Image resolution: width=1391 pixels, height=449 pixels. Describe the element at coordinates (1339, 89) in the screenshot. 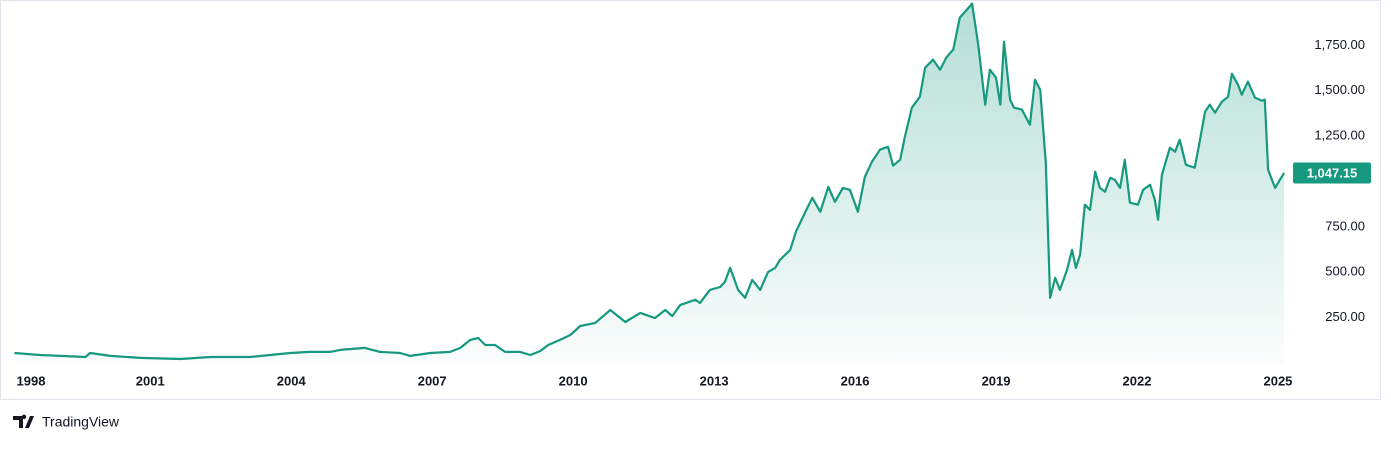

I see `y-tick-label: 1,500.00` at that location.